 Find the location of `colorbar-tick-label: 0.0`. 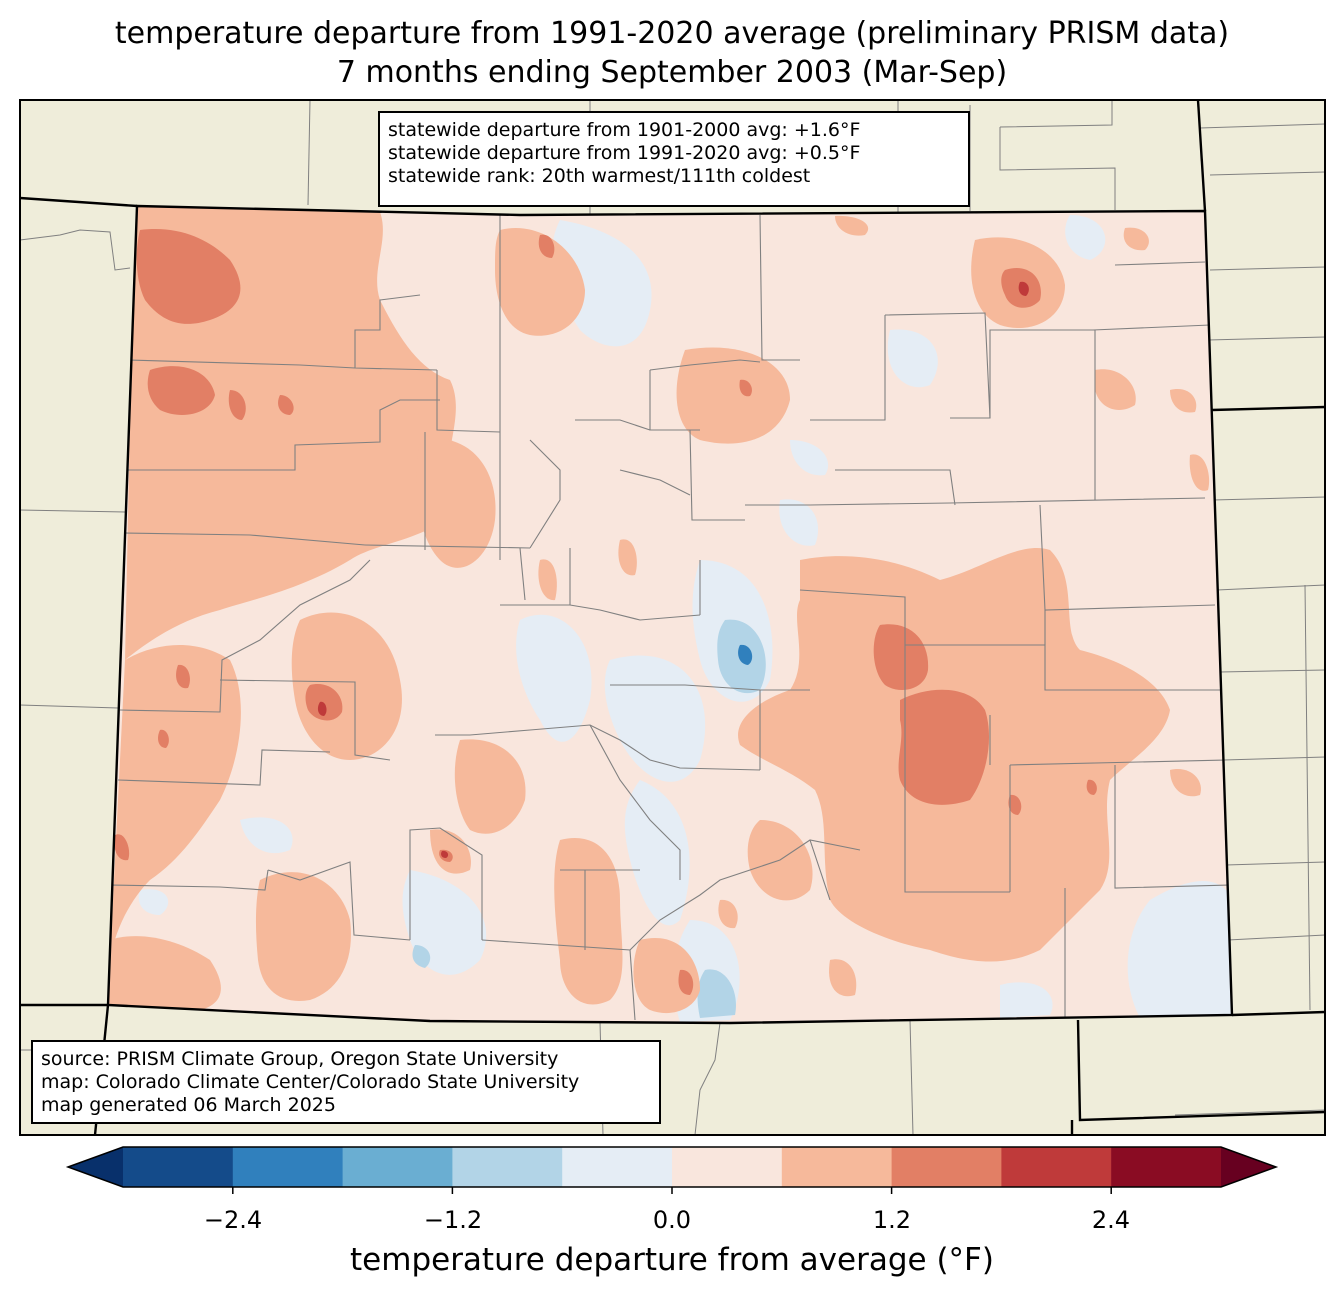

colorbar-tick-label: 0.0 is located at coordinates (672, 1220).